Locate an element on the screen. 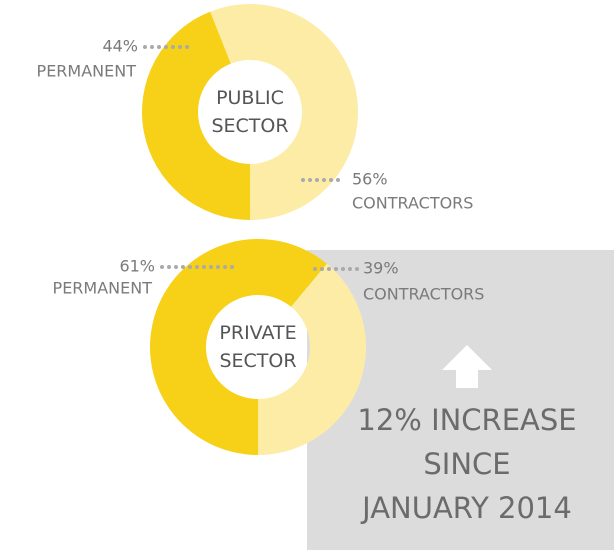  value-label: 56% is located at coordinates (370, 179).